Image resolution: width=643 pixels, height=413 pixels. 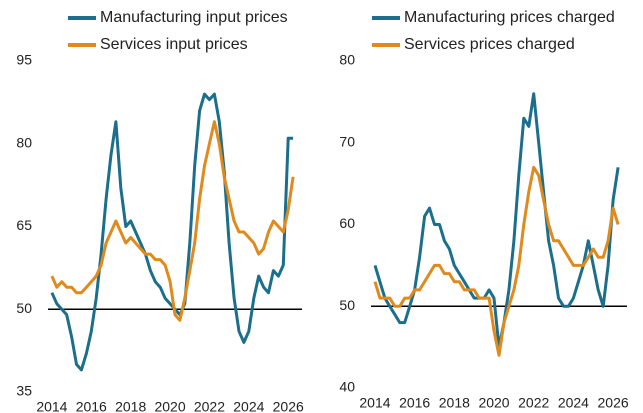 What do you see at coordinates (509, 17) in the screenshot?
I see `legend-label: Manufacturing prices charged` at bounding box center [509, 17].